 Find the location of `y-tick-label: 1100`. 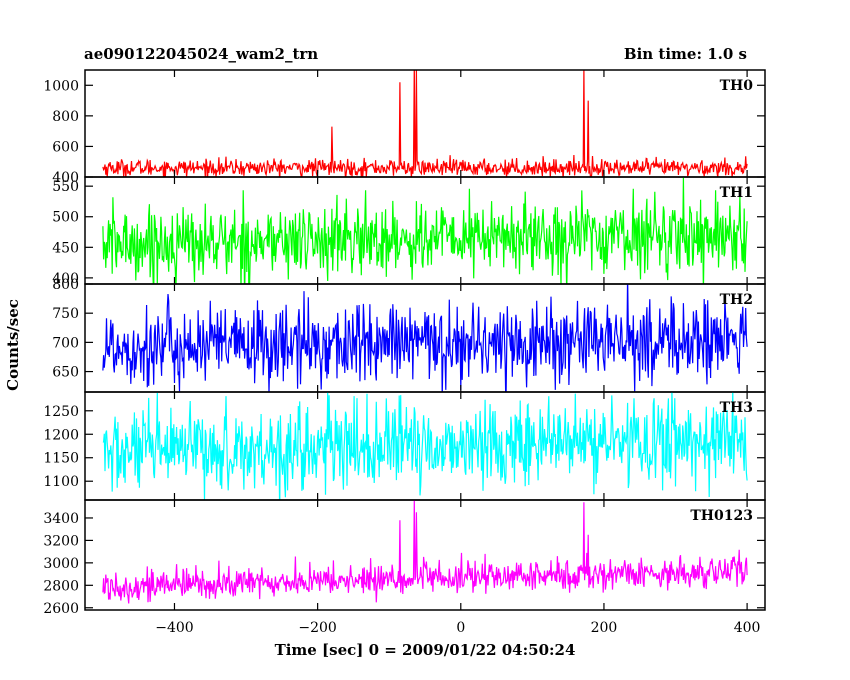

y-tick-label: 1100 is located at coordinates (61, 482).